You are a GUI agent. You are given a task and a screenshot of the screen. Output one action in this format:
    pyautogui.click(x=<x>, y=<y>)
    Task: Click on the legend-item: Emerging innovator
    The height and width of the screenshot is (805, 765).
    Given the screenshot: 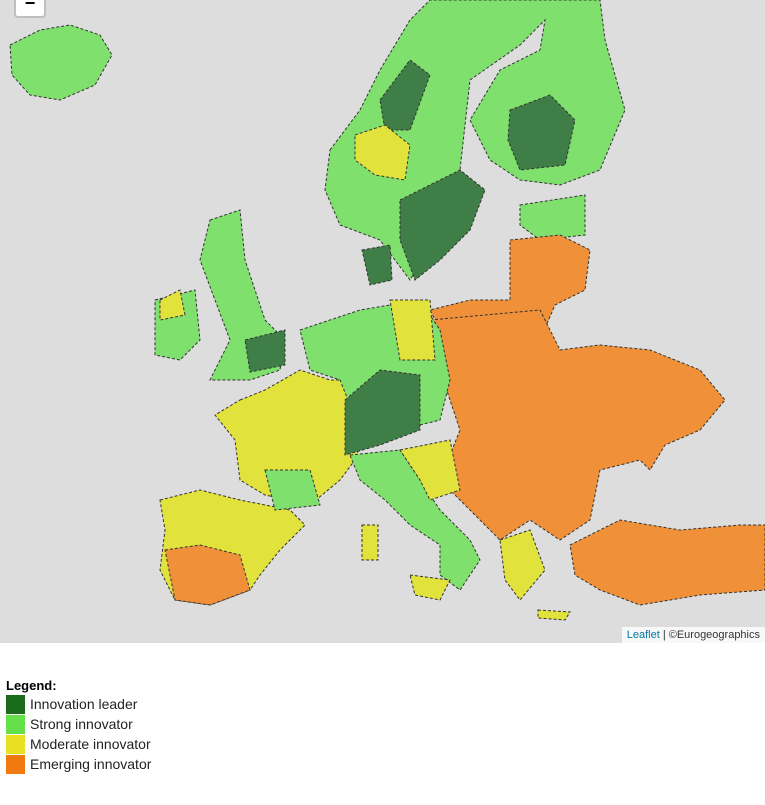 What is the action you would take?
    pyautogui.click(x=78, y=764)
    